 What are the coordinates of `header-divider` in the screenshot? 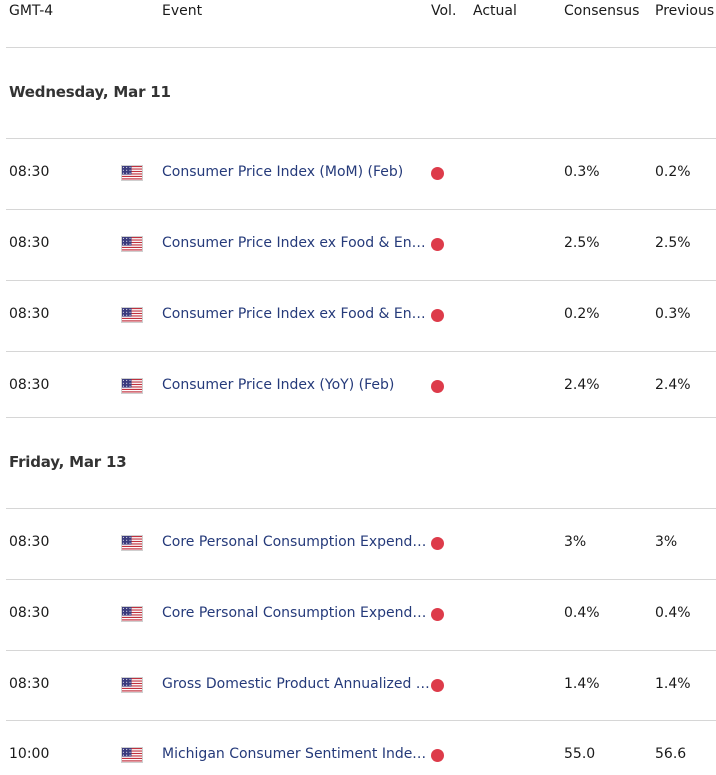 It's located at (361, 47).